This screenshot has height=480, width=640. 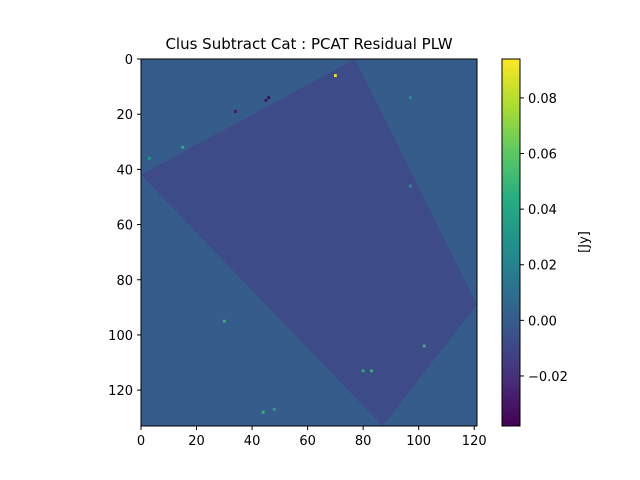 I want to click on colorbar-tick-label: 0.06, so click(x=542, y=155).